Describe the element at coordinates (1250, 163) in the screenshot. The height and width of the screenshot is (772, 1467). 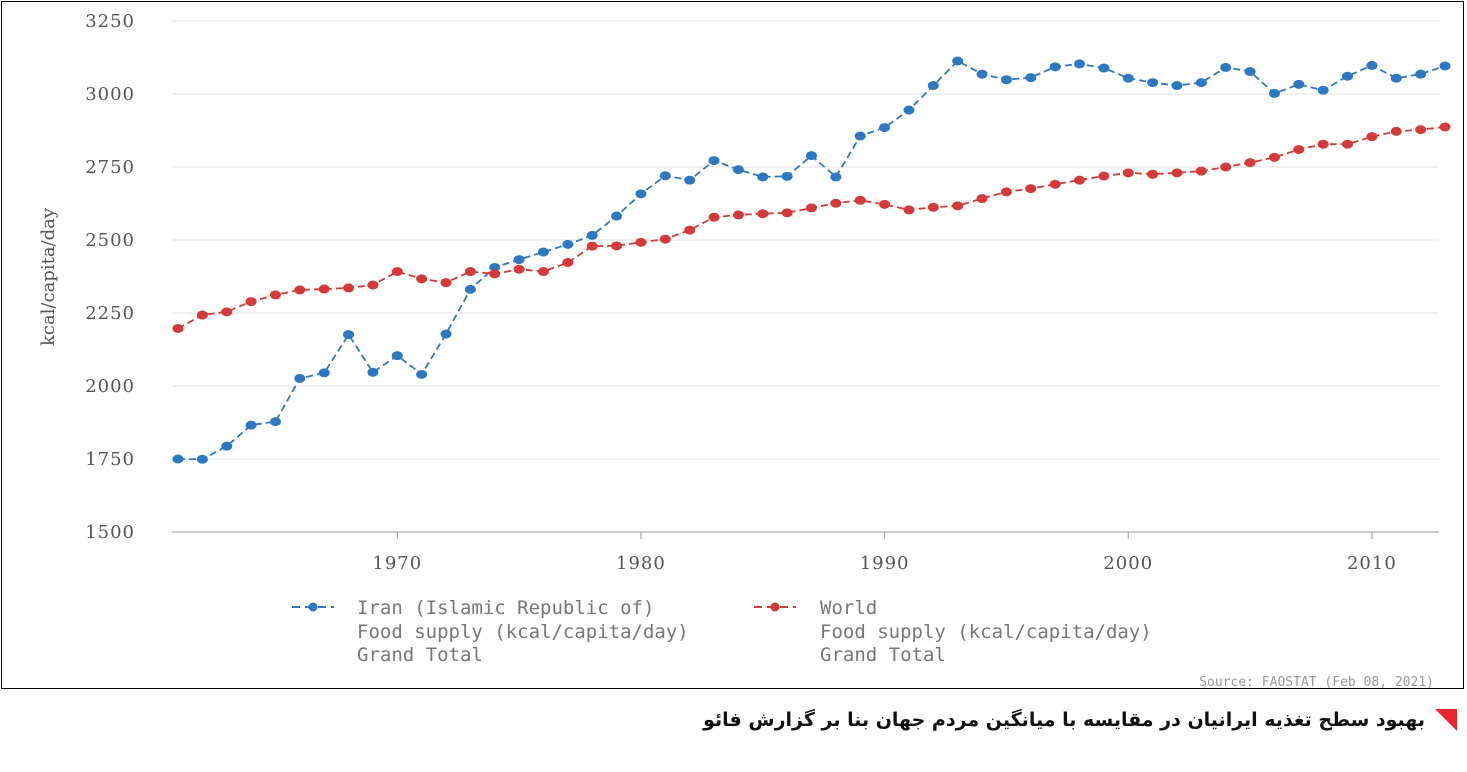
I see `data-point-1-2005` at that location.